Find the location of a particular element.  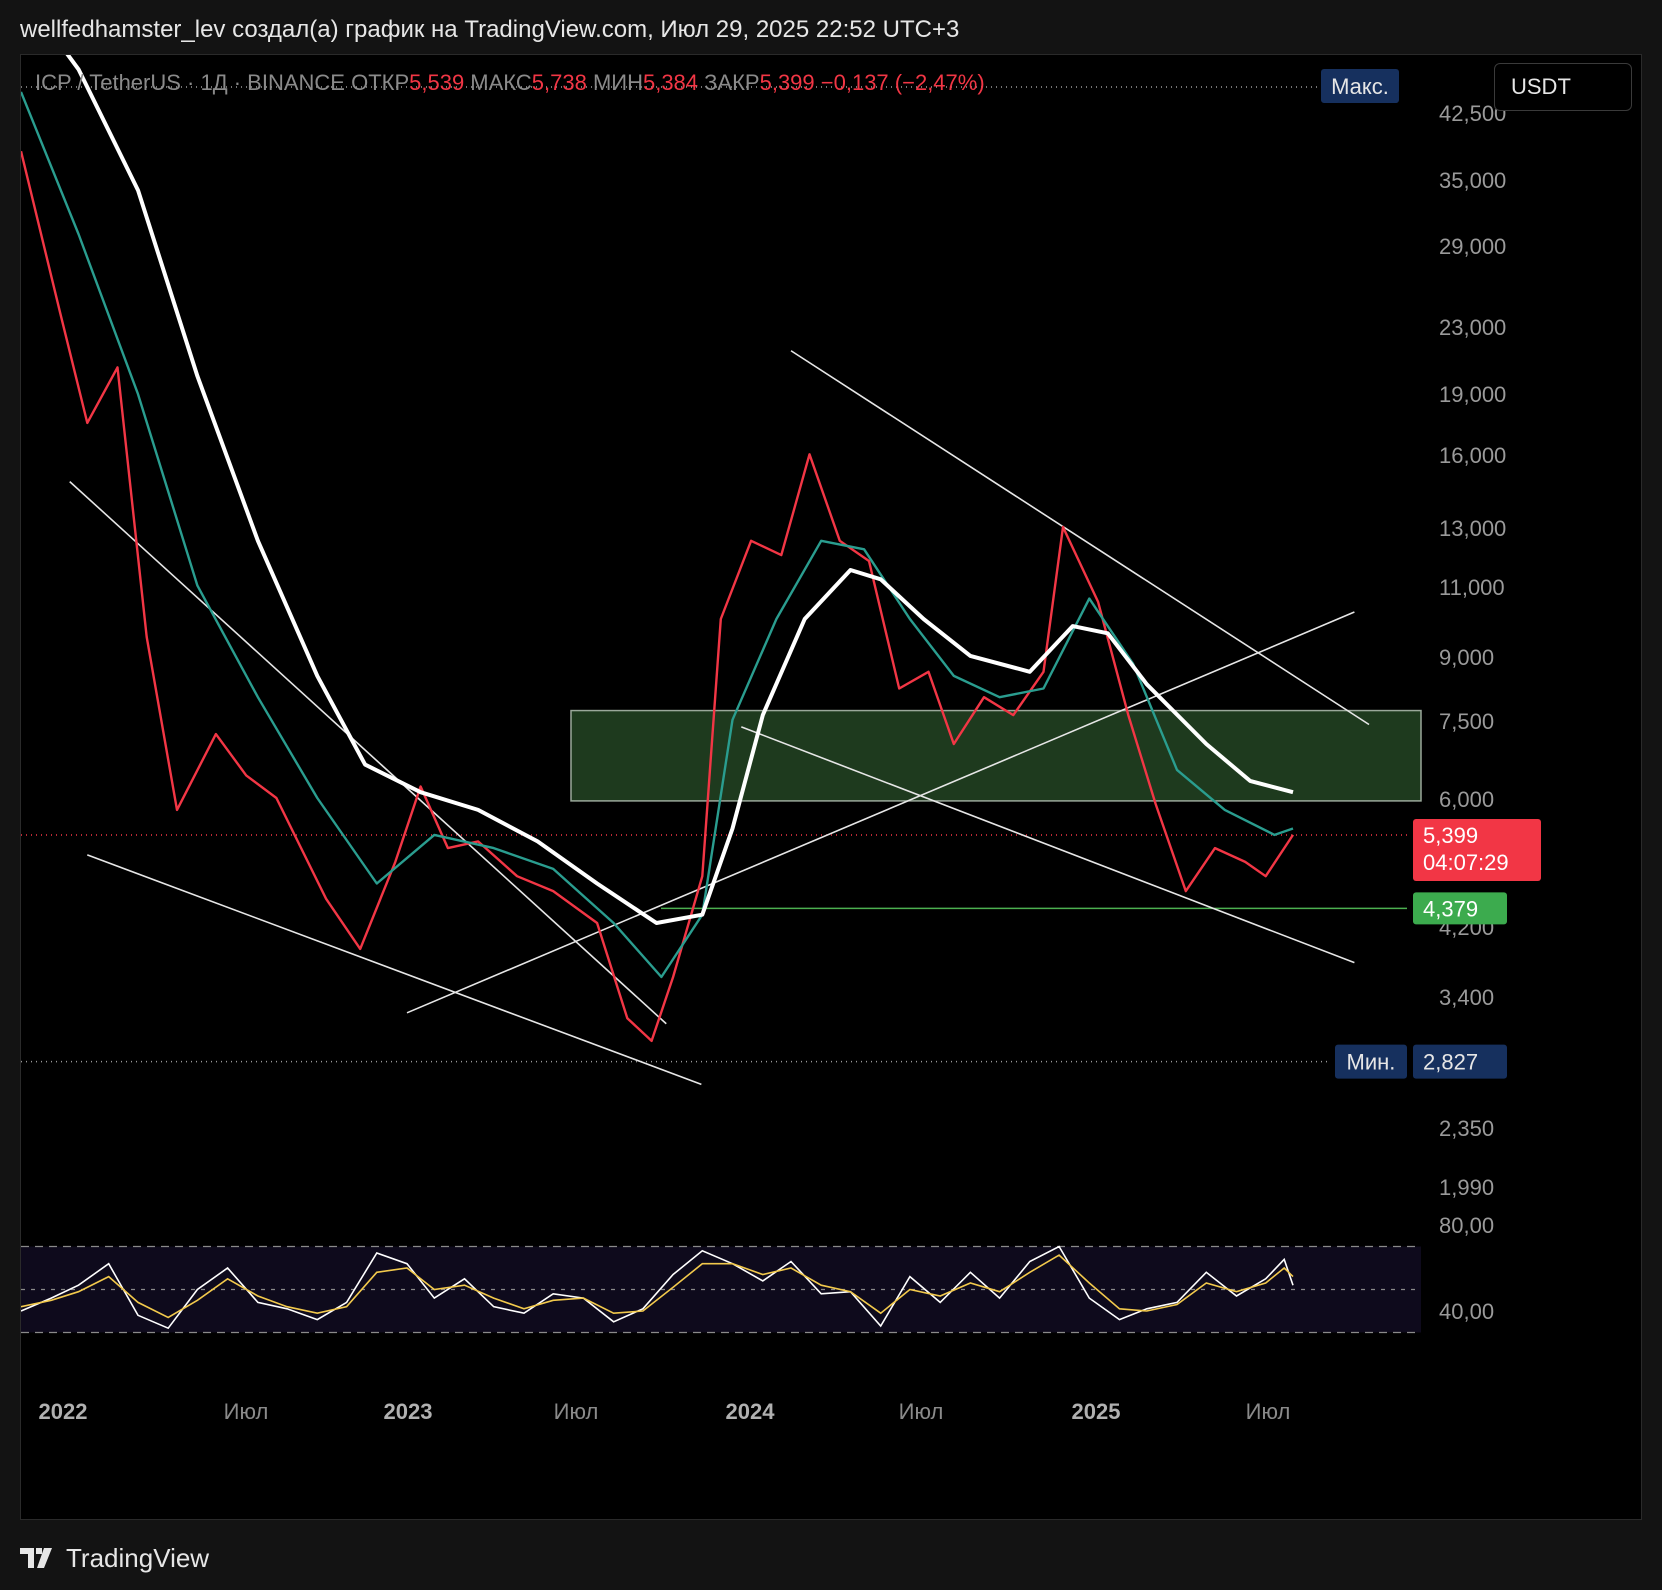

price-tick-label: 1,990 is located at coordinates (1466, 1187).